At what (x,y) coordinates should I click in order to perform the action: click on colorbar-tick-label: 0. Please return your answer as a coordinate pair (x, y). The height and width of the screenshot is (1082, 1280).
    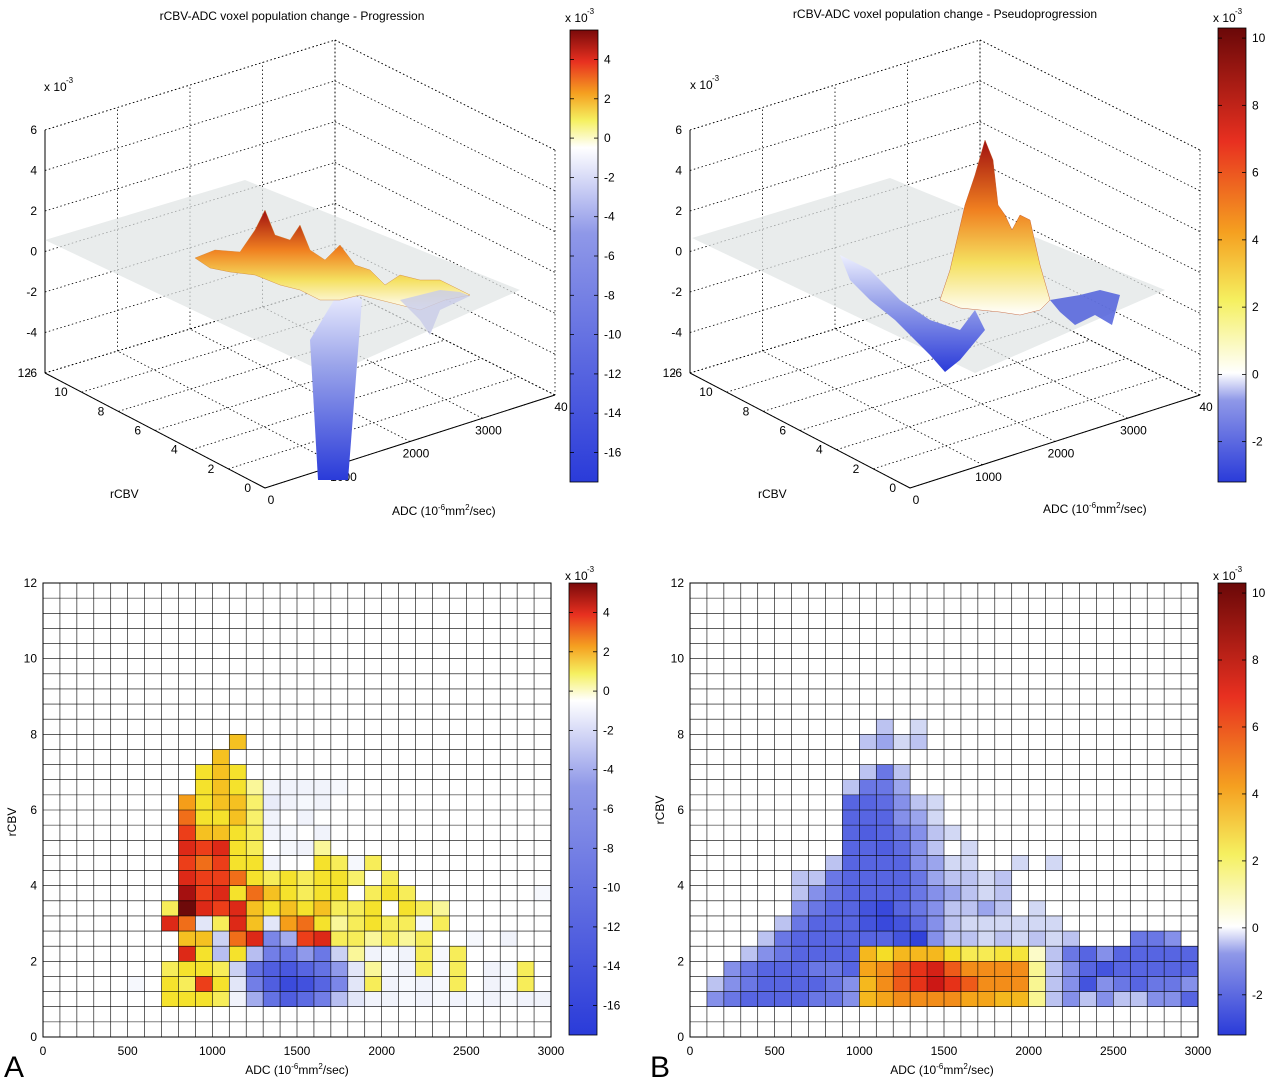
    Looking at the image, I should click on (606, 691).